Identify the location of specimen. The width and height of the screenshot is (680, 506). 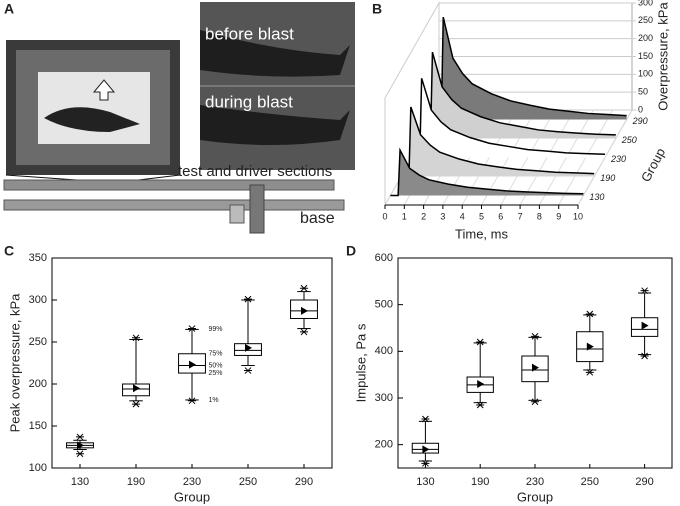
(92, 119).